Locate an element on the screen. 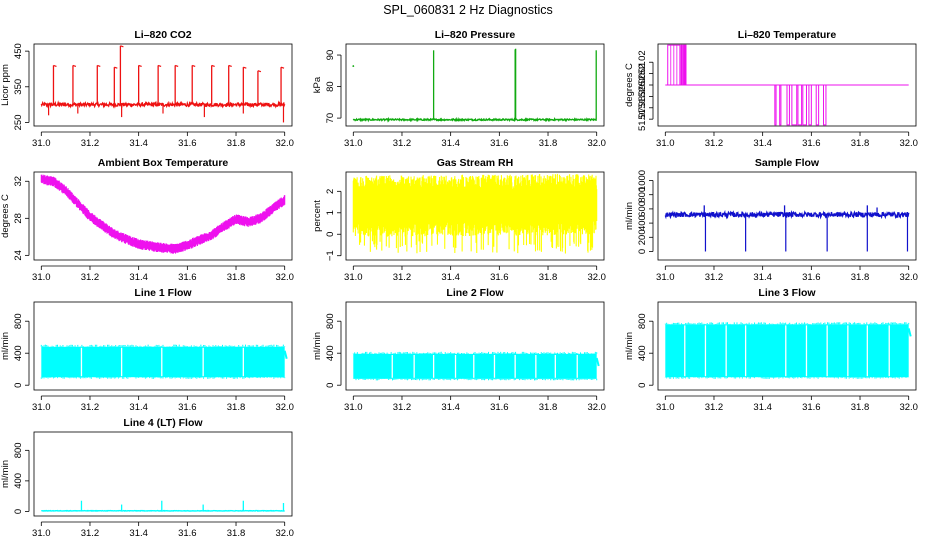 The width and height of the screenshot is (936, 540). p10-x-tick-label-2: 31.4 is located at coordinates (138, 533).